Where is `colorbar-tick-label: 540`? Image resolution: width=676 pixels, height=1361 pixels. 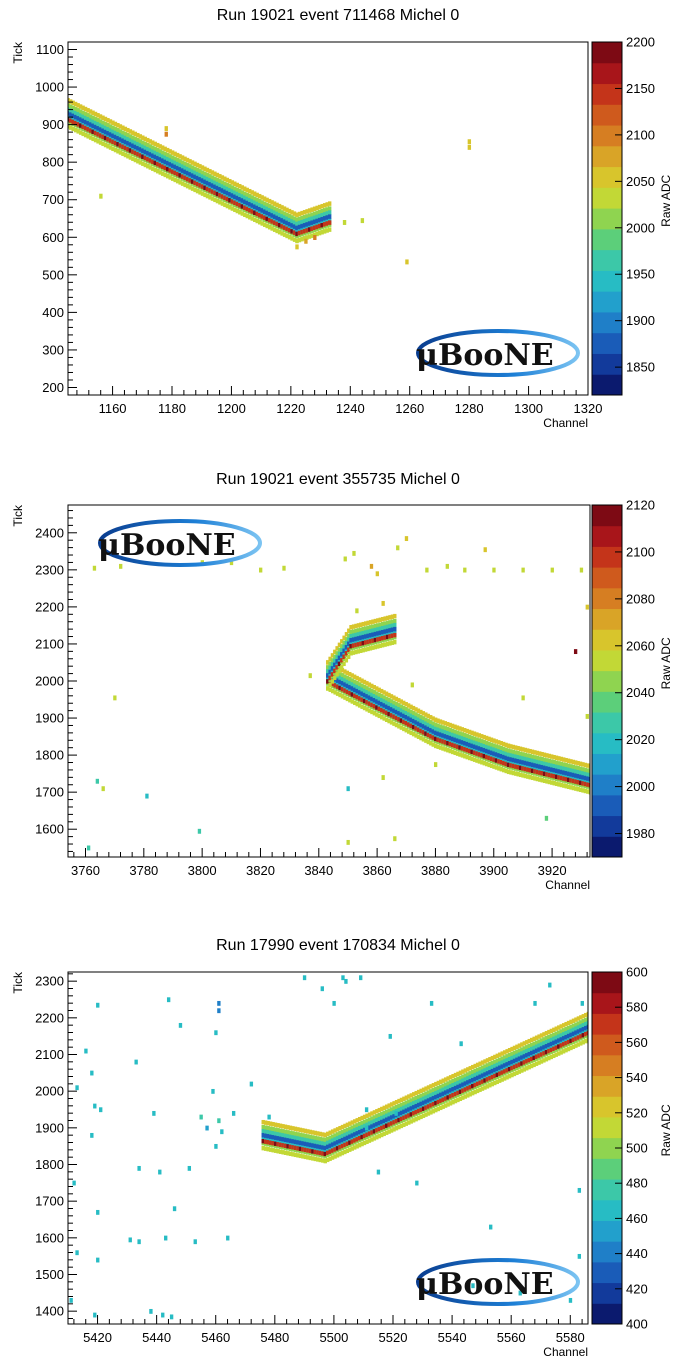
colorbar-tick-label: 540 is located at coordinates (637, 1077).